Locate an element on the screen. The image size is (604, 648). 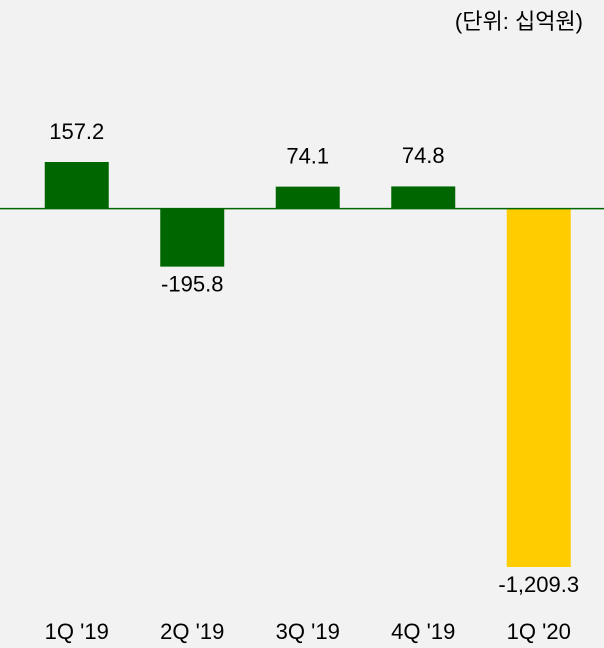
unit-label: (단위: 십억원) is located at coordinates (519, 21).